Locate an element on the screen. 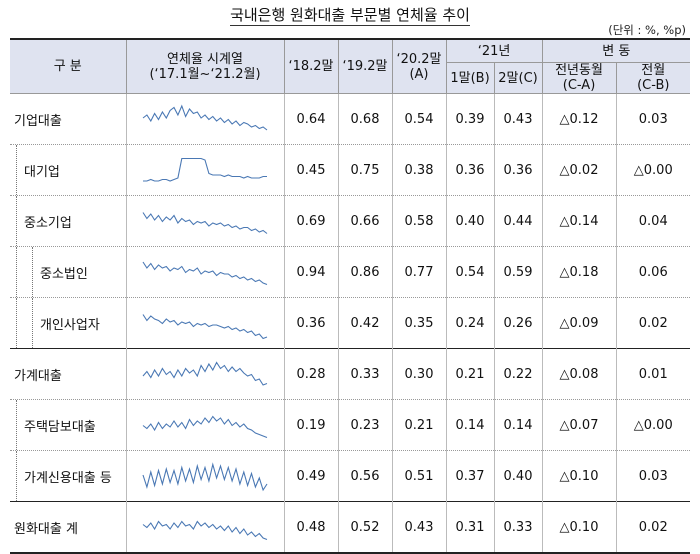 This screenshot has height=554, width=700. change-yoy: △0.08 is located at coordinates (579, 374).